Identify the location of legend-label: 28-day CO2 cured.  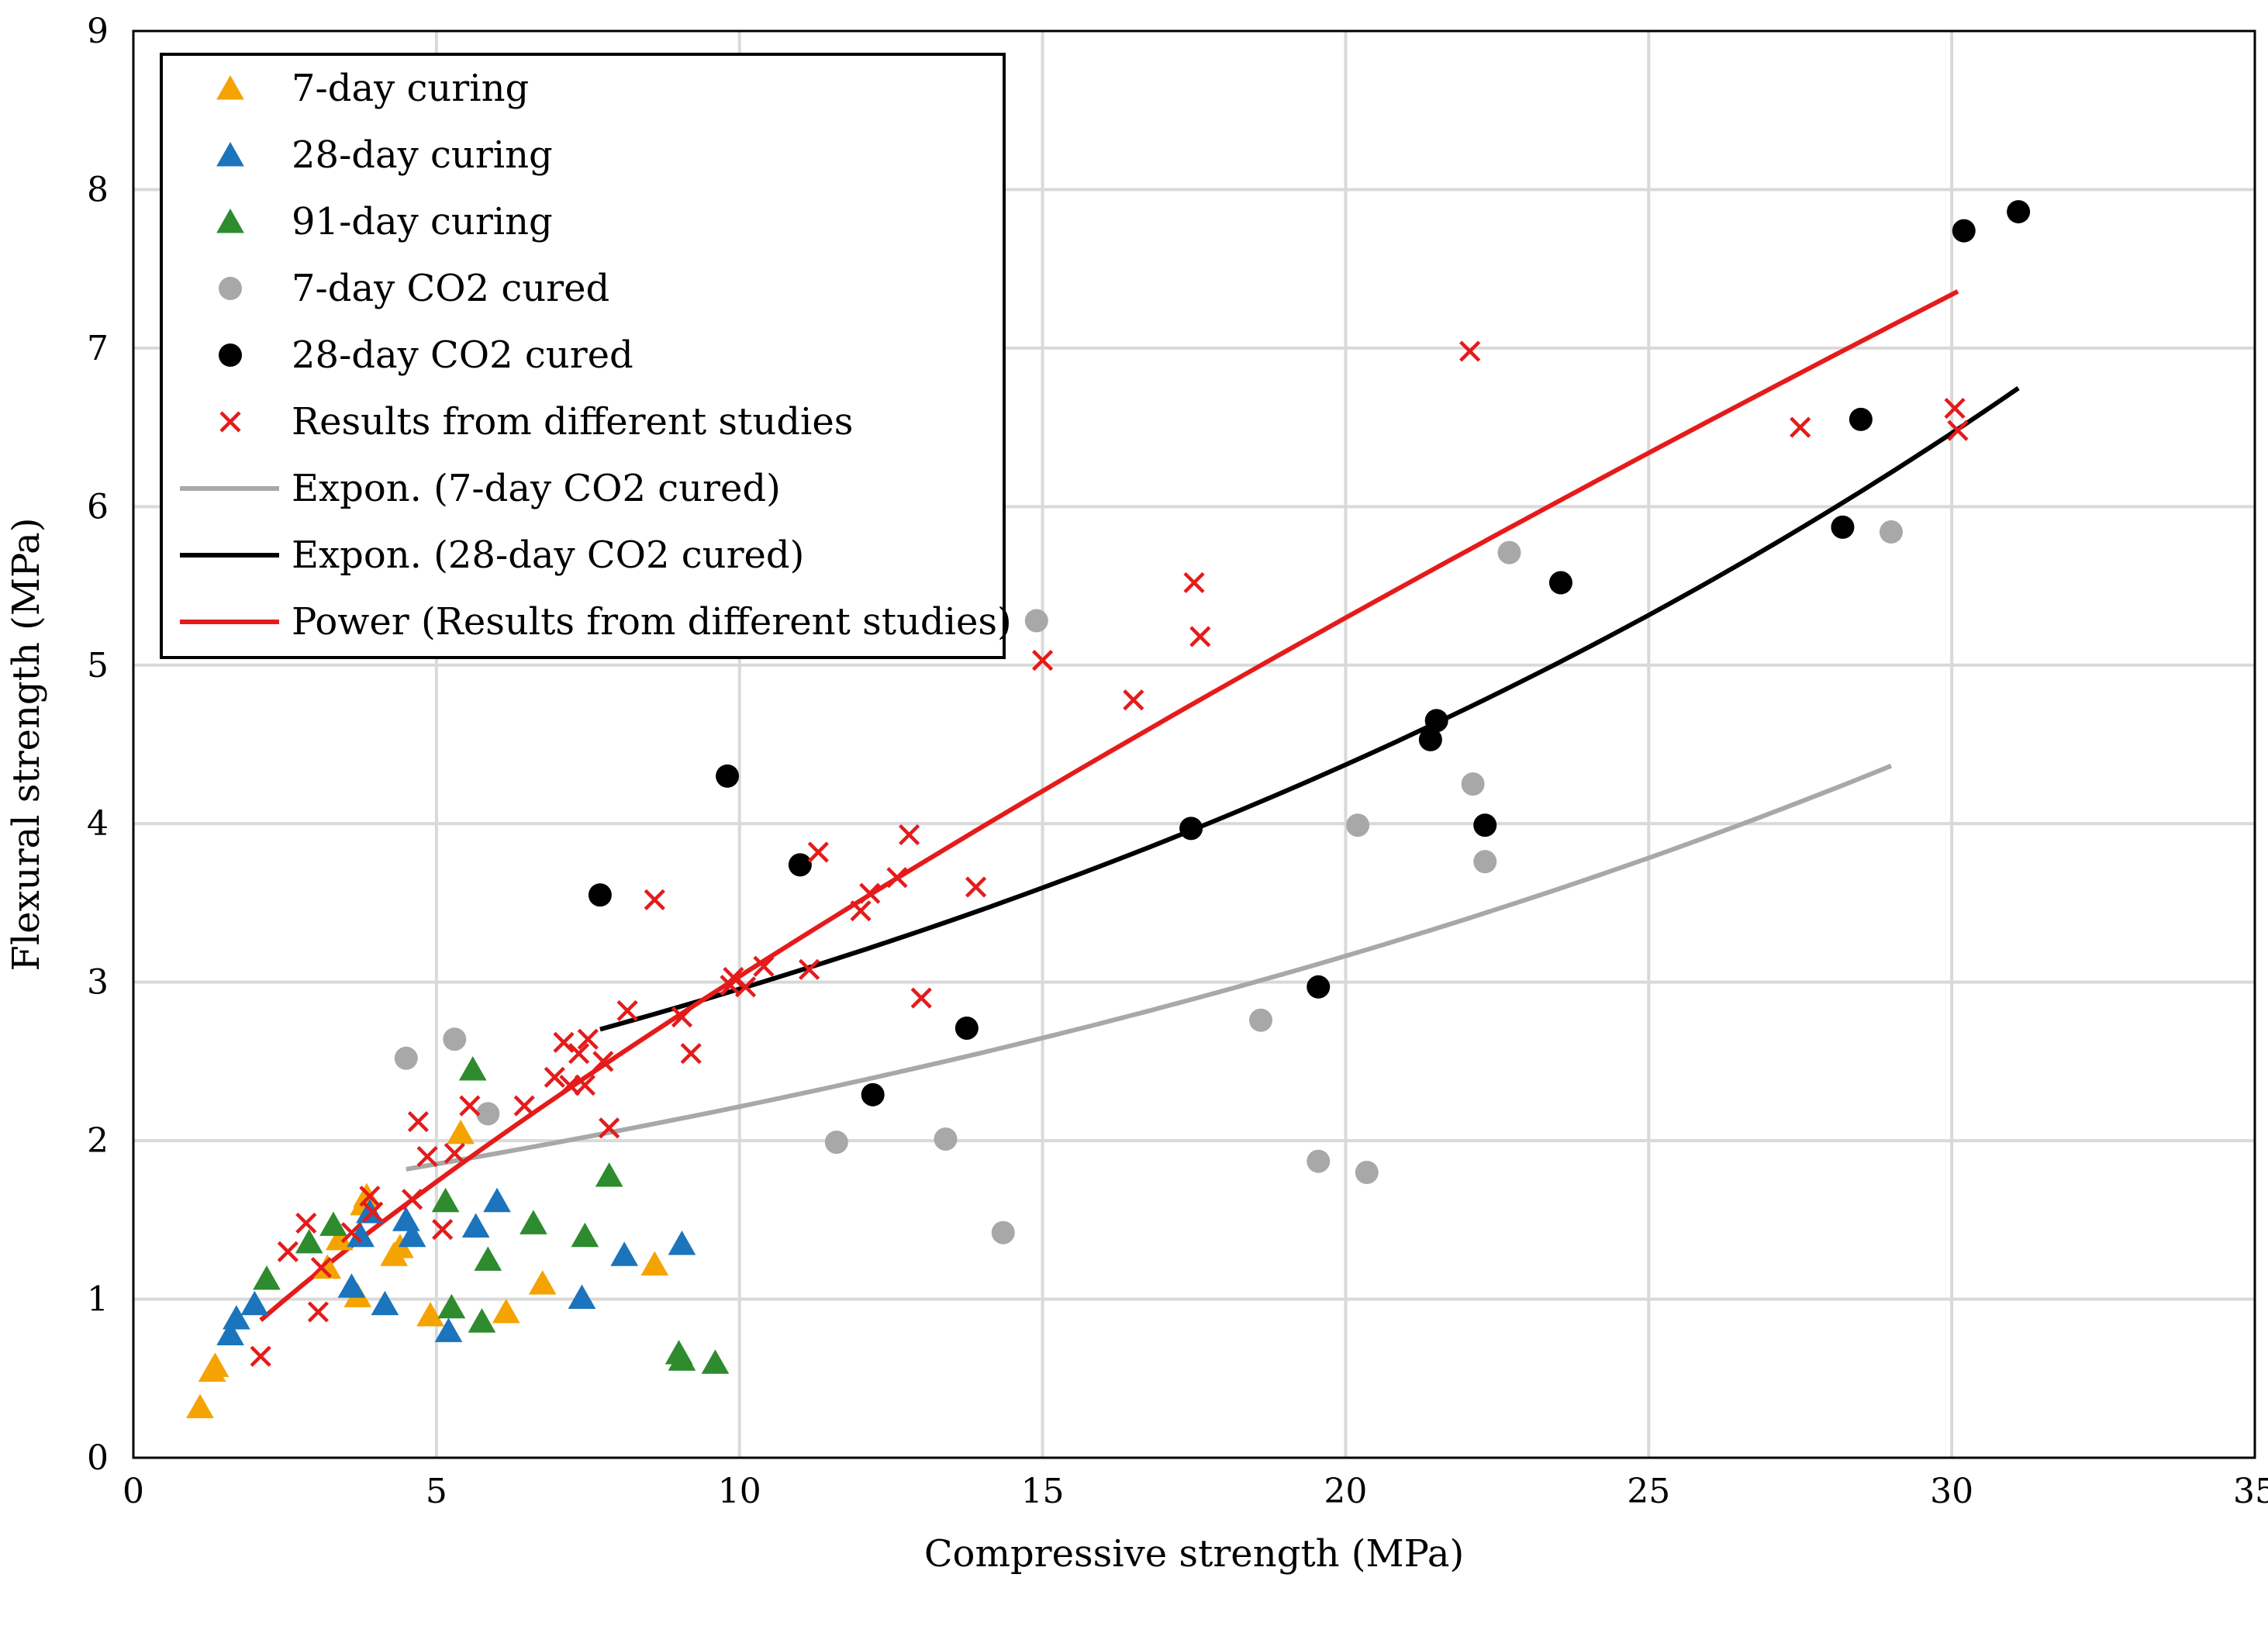
(463, 355).